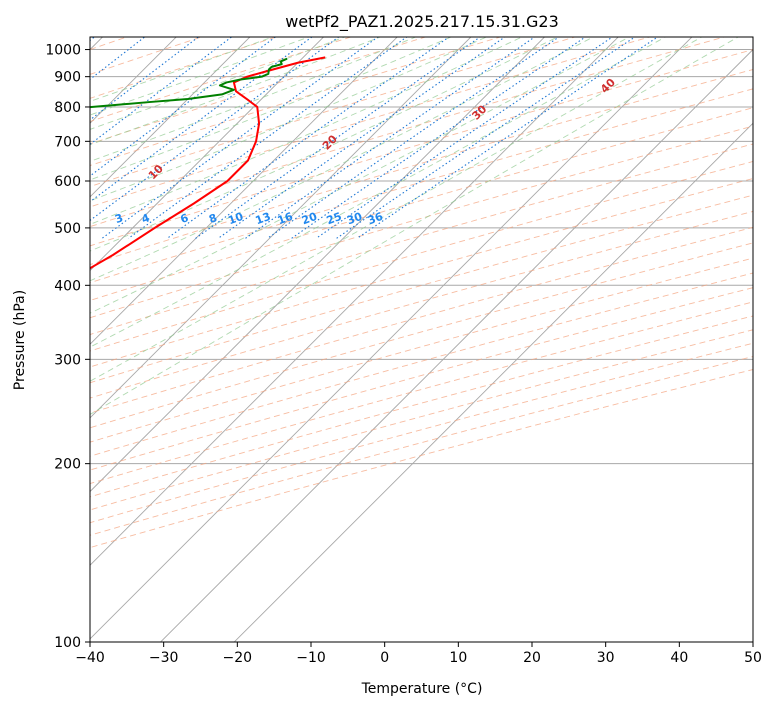  I want to click on x-tick-label: 30, so click(606, 658).